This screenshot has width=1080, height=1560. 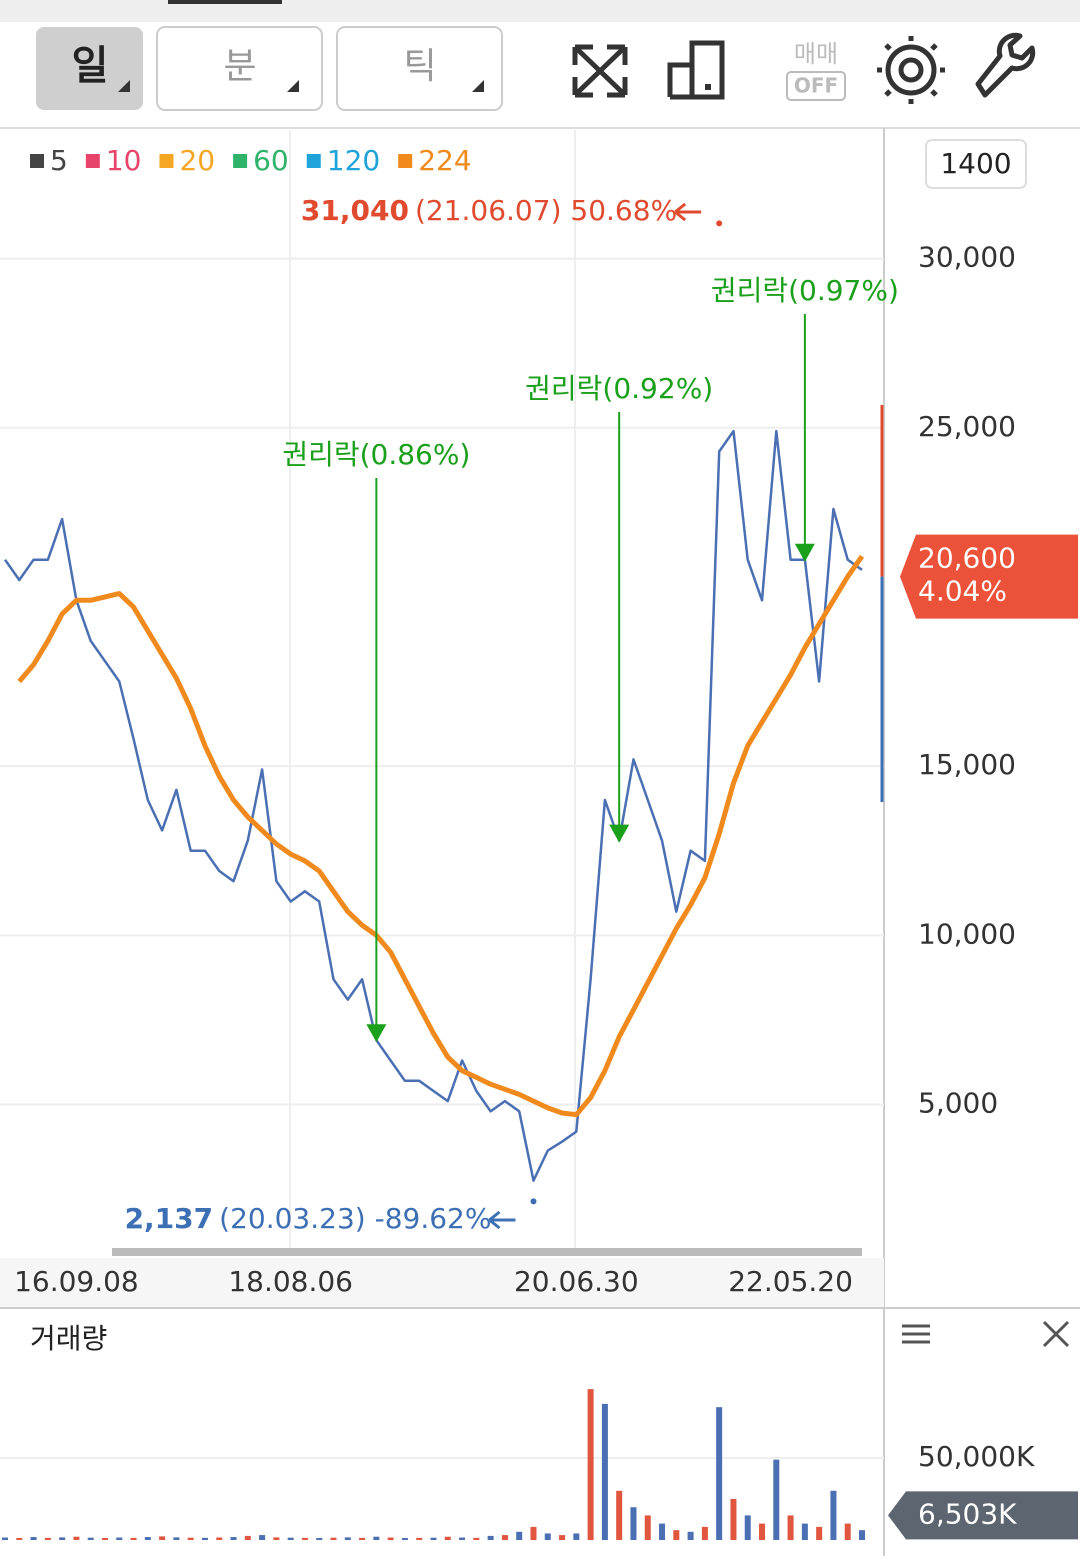 I want to click on legend-label: 224, so click(x=444, y=160).